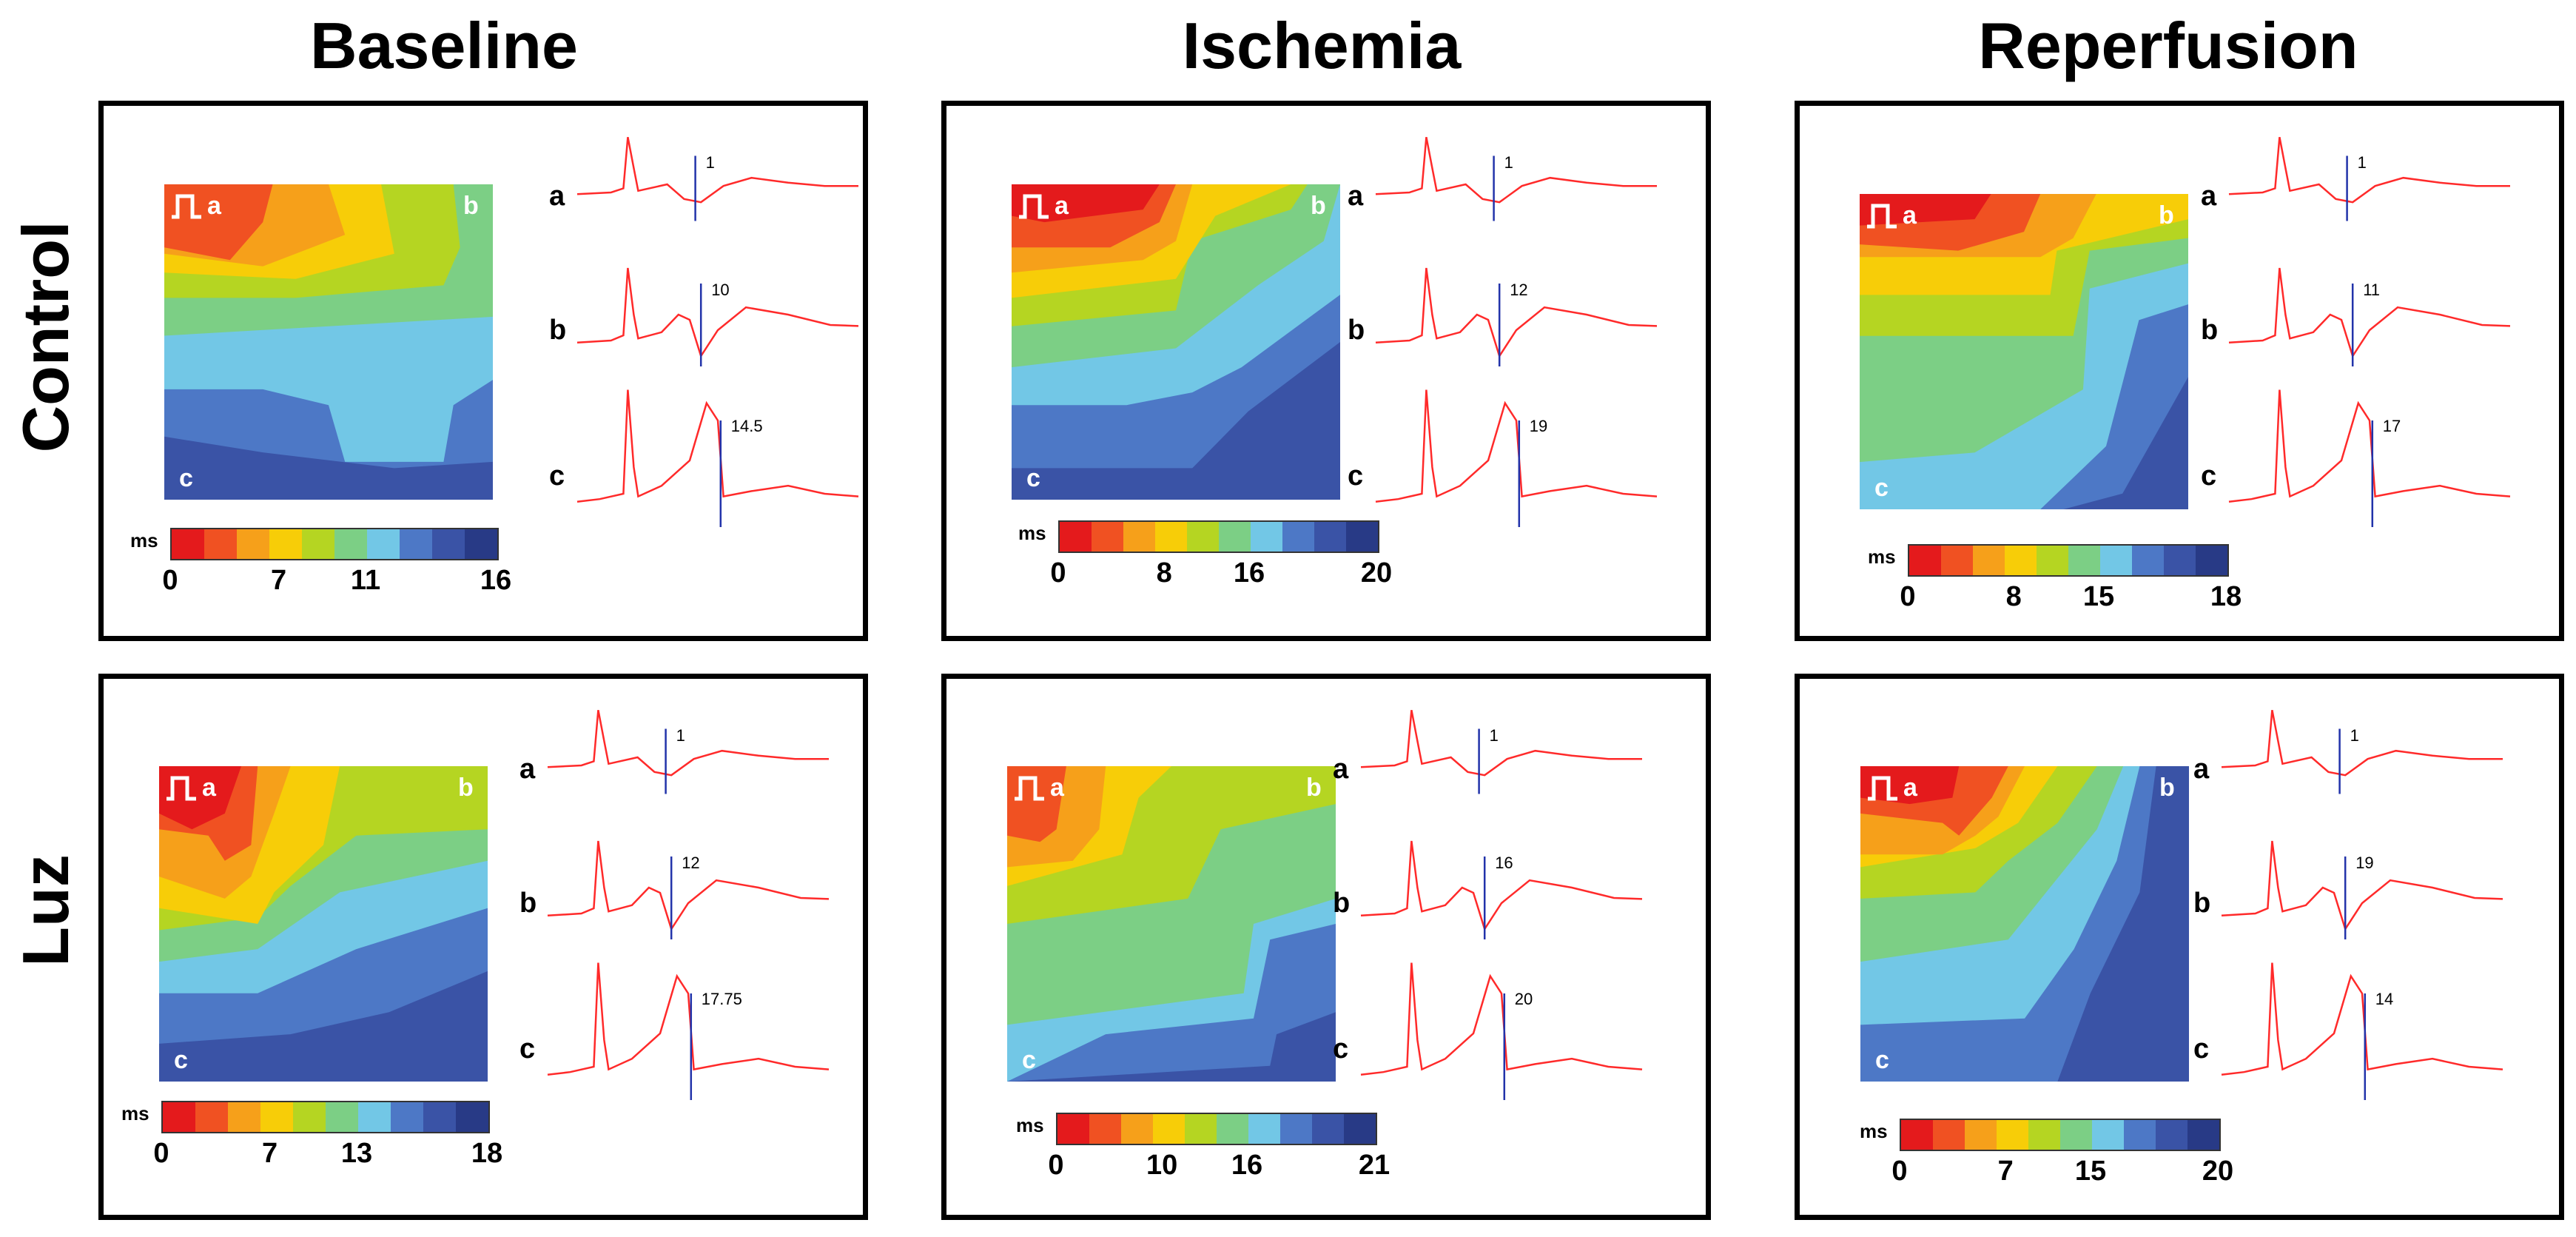 Image resolution: width=2576 pixels, height=1237 pixels. What do you see at coordinates (1519, 289) in the screenshot?
I see `activation-time-value-b: 12` at bounding box center [1519, 289].